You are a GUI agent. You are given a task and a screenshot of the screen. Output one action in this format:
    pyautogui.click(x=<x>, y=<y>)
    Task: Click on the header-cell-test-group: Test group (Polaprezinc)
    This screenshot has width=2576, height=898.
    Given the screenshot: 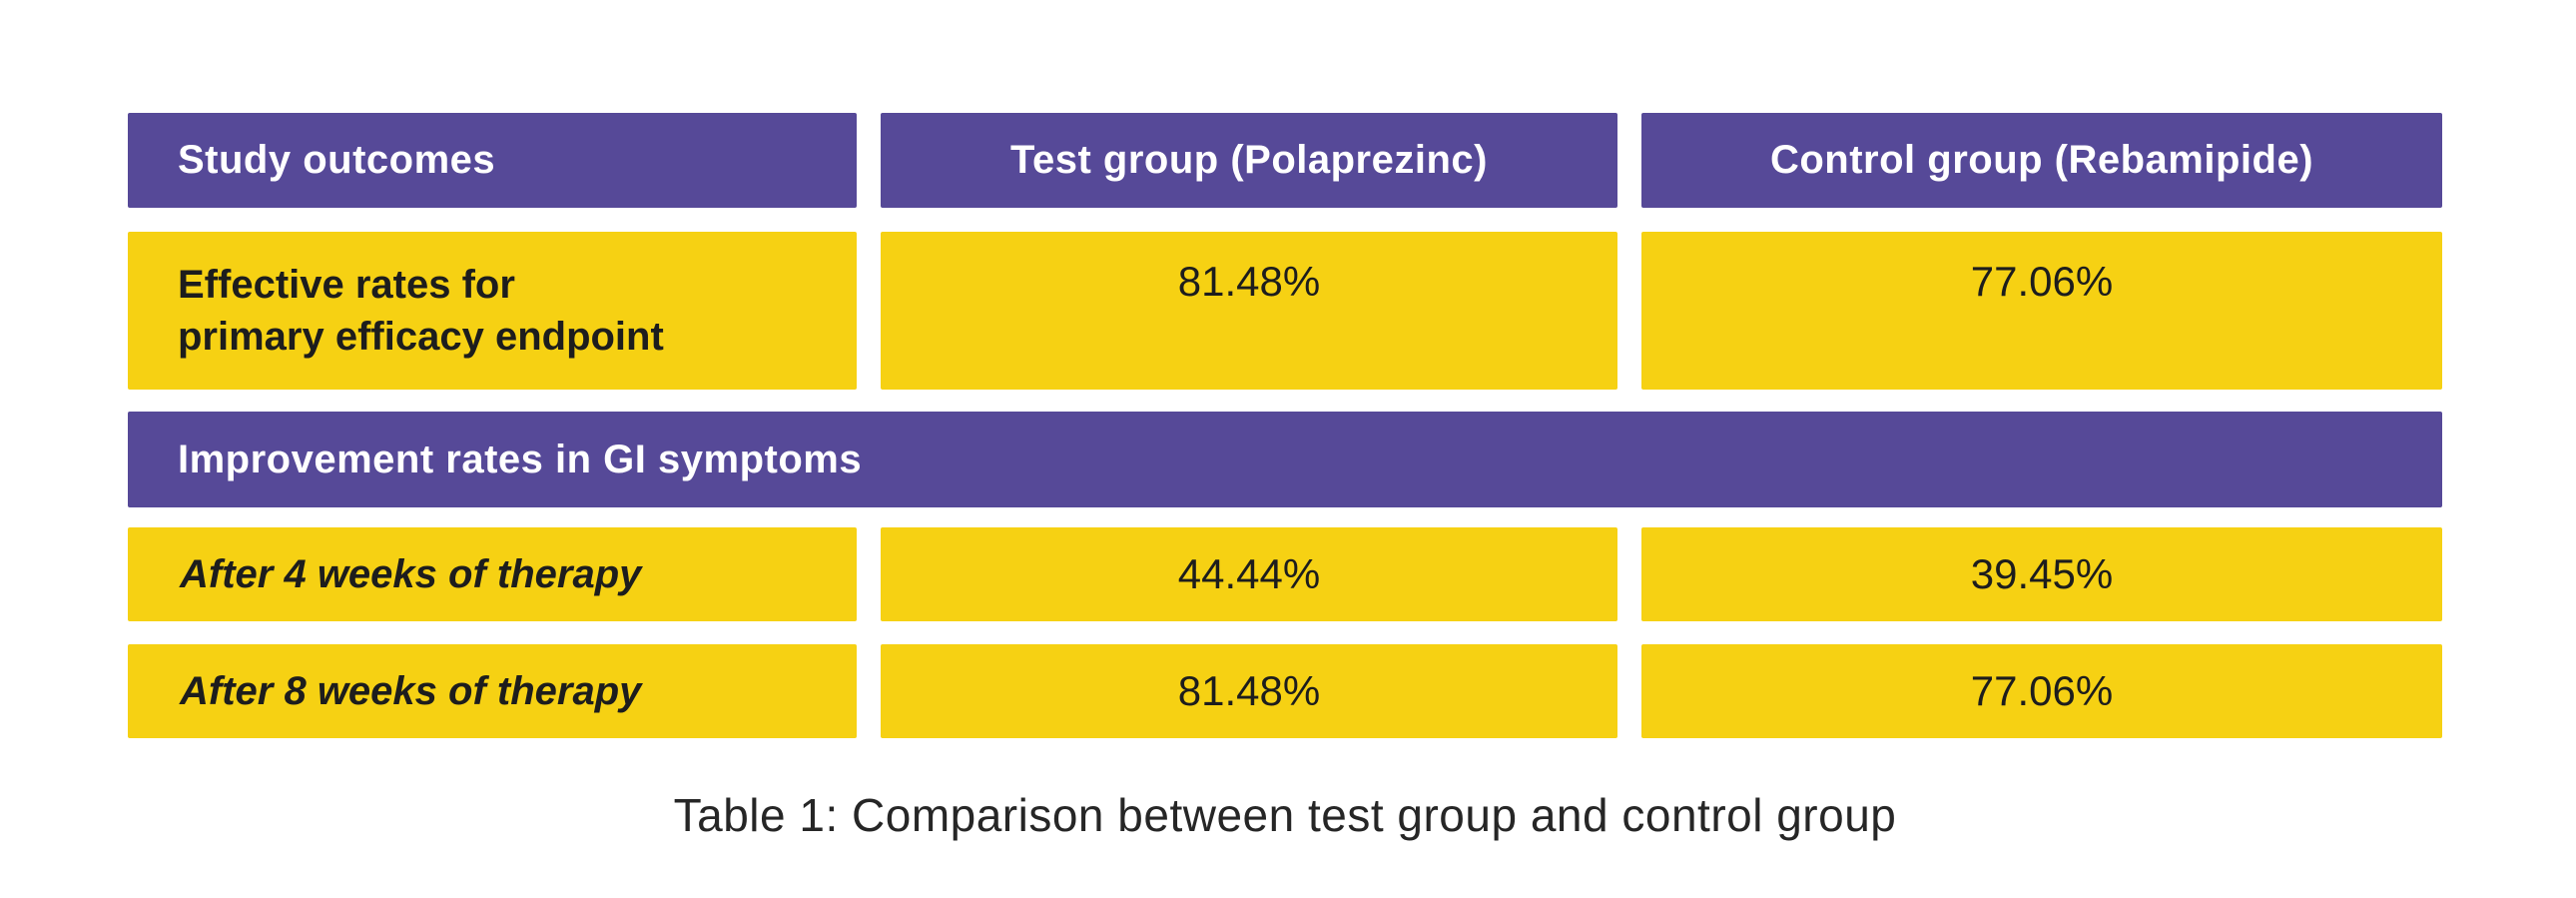 What is the action you would take?
    pyautogui.click(x=1249, y=160)
    